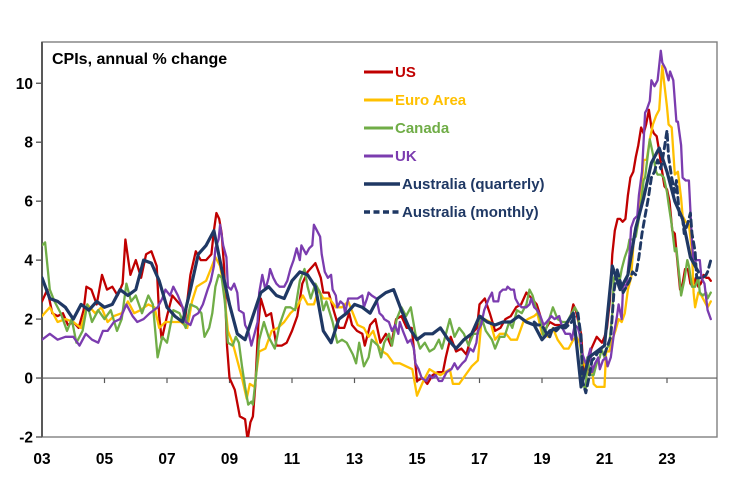  What do you see at coordinates (454, 72) in the screenshot?
I see `legend-item-us: US` at bounding box center [454, 72].